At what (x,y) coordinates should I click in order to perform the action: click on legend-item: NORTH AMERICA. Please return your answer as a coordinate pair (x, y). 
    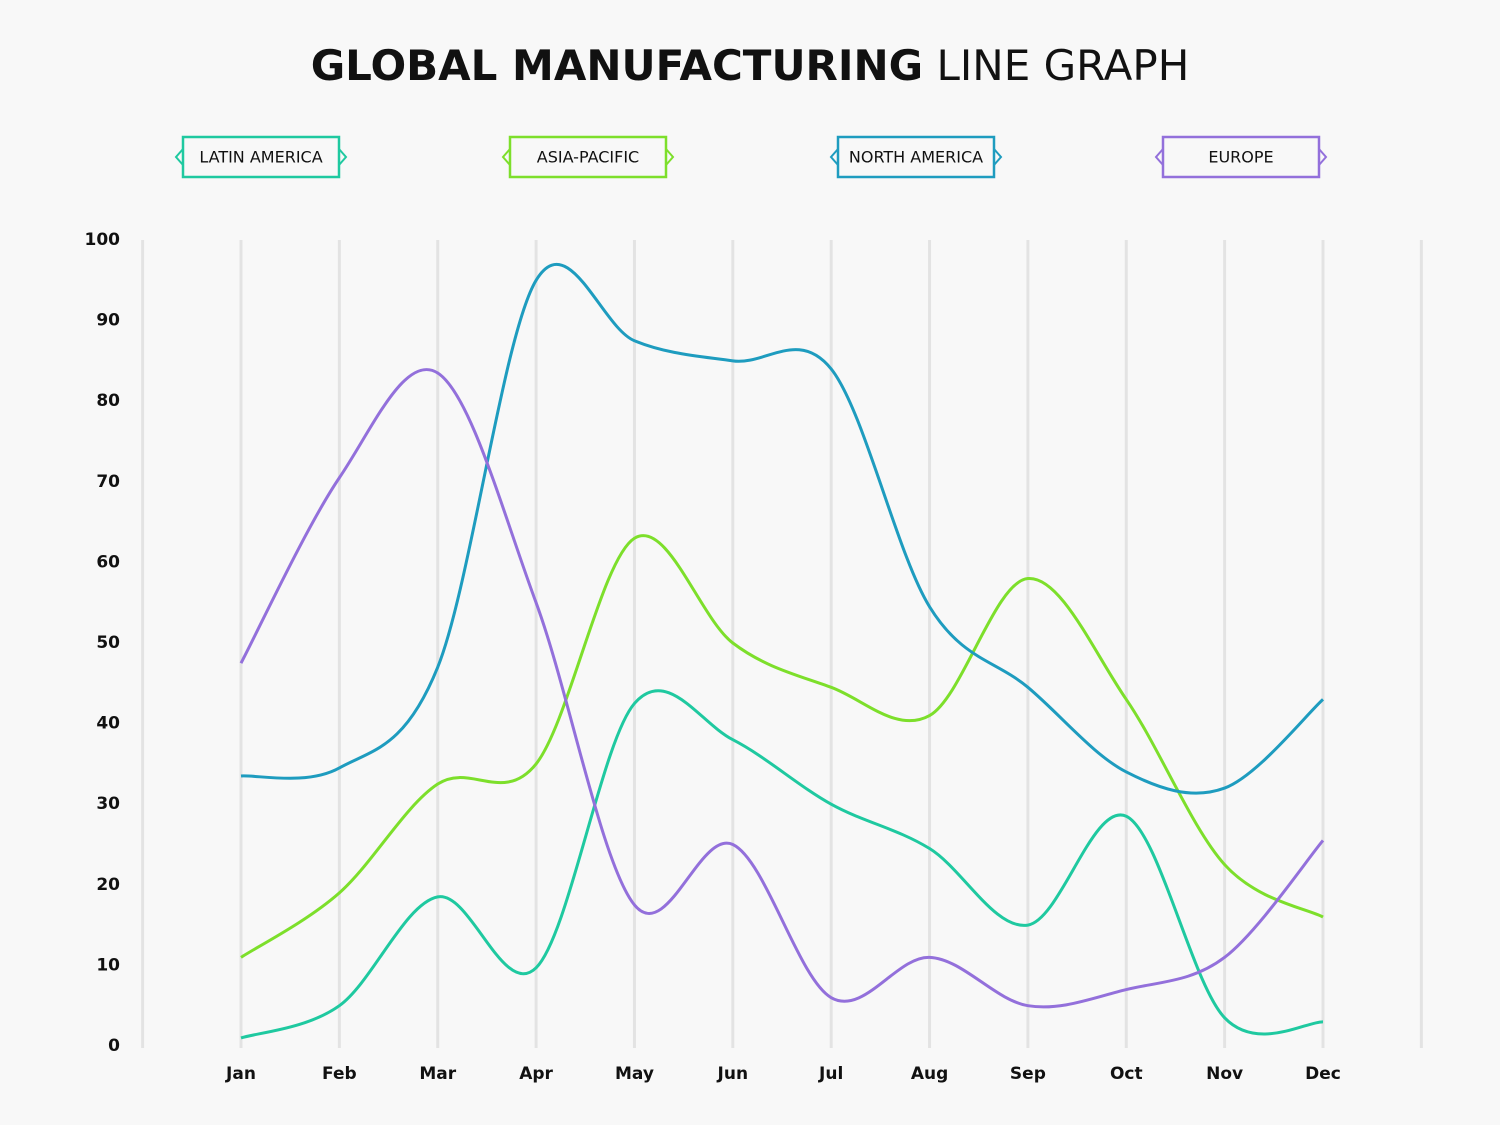
    Looking at the image, I should click on (916, 157).